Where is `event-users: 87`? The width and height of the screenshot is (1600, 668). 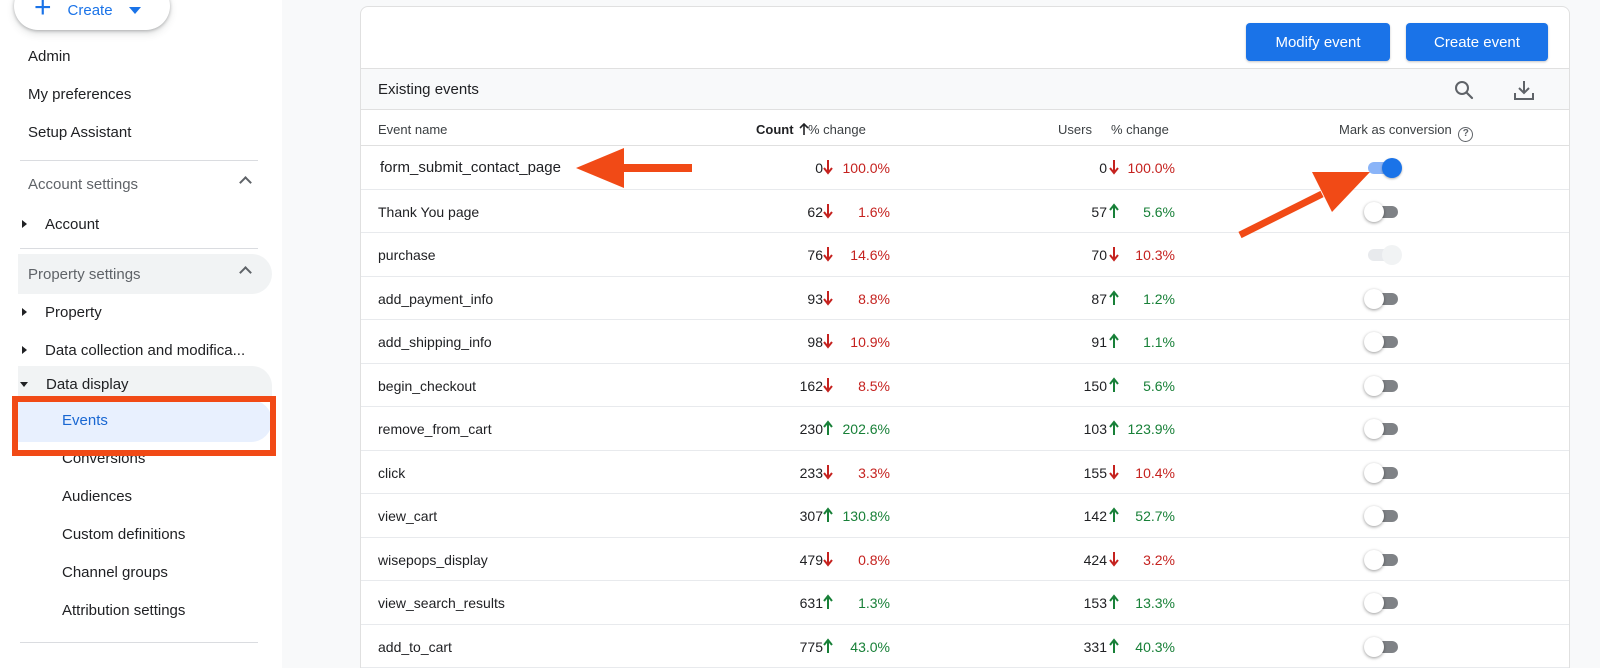 event-users: 87 is located at coordinates (1099, 298).